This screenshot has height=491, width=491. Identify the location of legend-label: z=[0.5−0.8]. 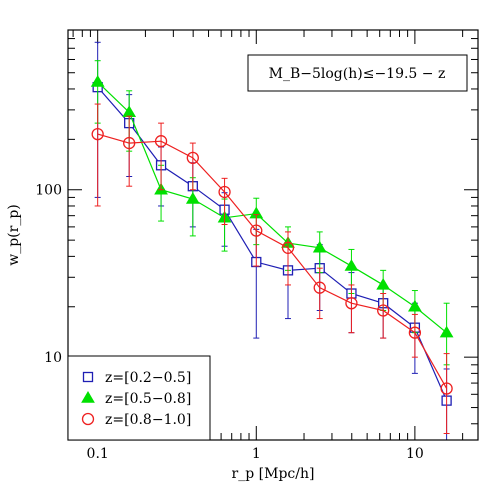
(148, 399).